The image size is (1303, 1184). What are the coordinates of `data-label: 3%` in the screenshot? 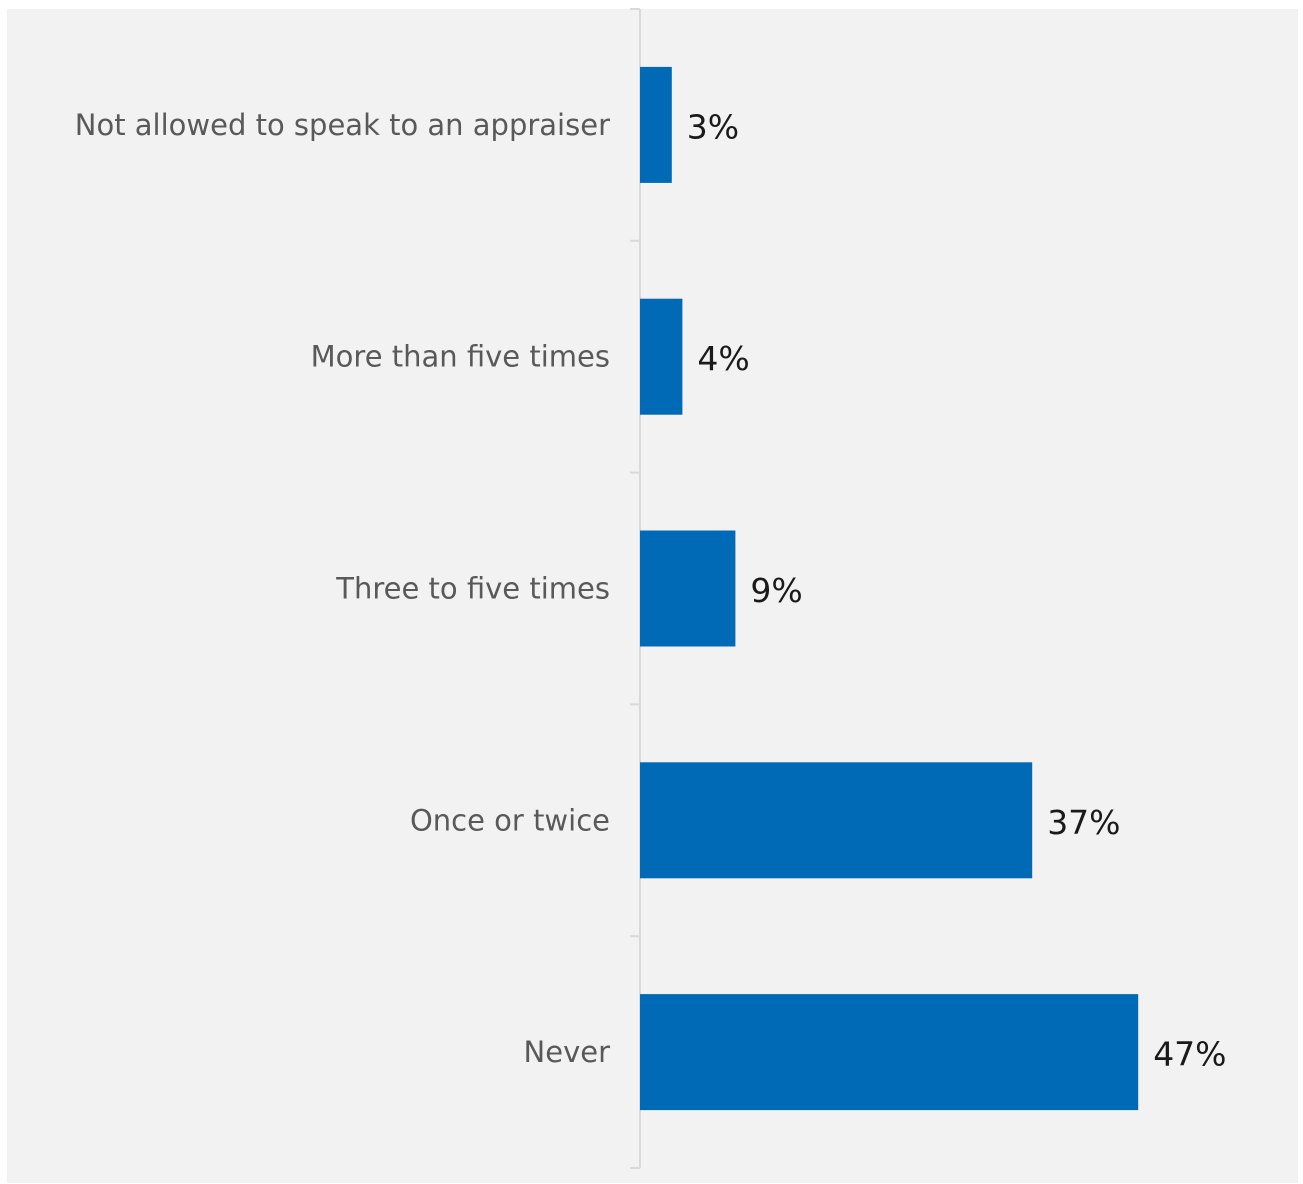 It's located at (713, 126).